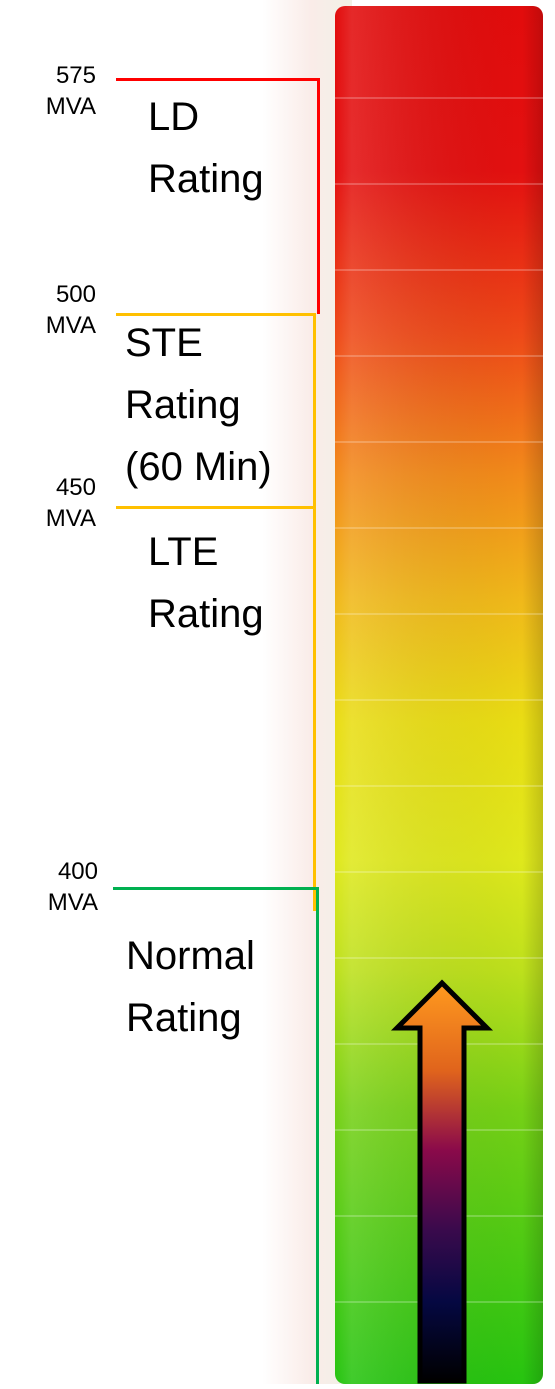 This screenshot has height=1389, width=555. Describe the element at coordinates (190, 987) in the screenshot. I see `normal-rating-label: Normal Rating` at that location.